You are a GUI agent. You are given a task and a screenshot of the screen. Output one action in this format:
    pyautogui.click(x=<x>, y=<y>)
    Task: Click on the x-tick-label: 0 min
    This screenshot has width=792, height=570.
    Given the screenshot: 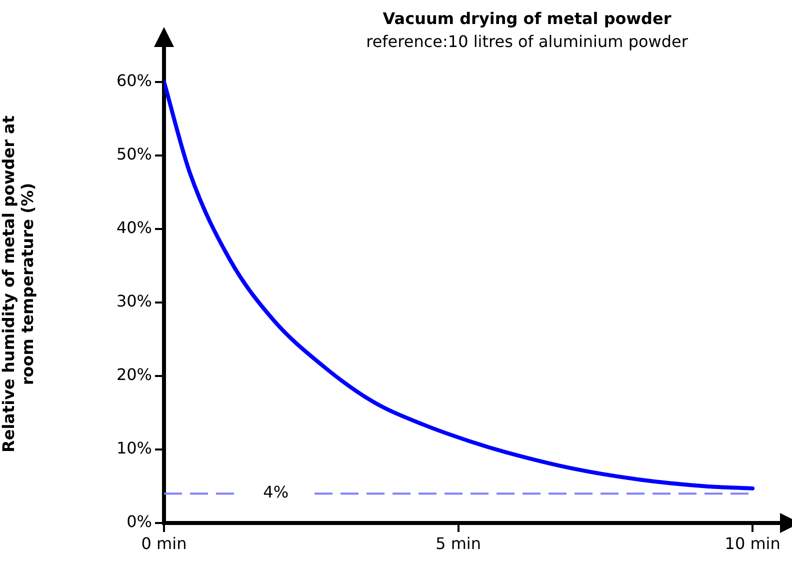 What is the action you would take?
    pyautogui.click(x=164, y=543)
    